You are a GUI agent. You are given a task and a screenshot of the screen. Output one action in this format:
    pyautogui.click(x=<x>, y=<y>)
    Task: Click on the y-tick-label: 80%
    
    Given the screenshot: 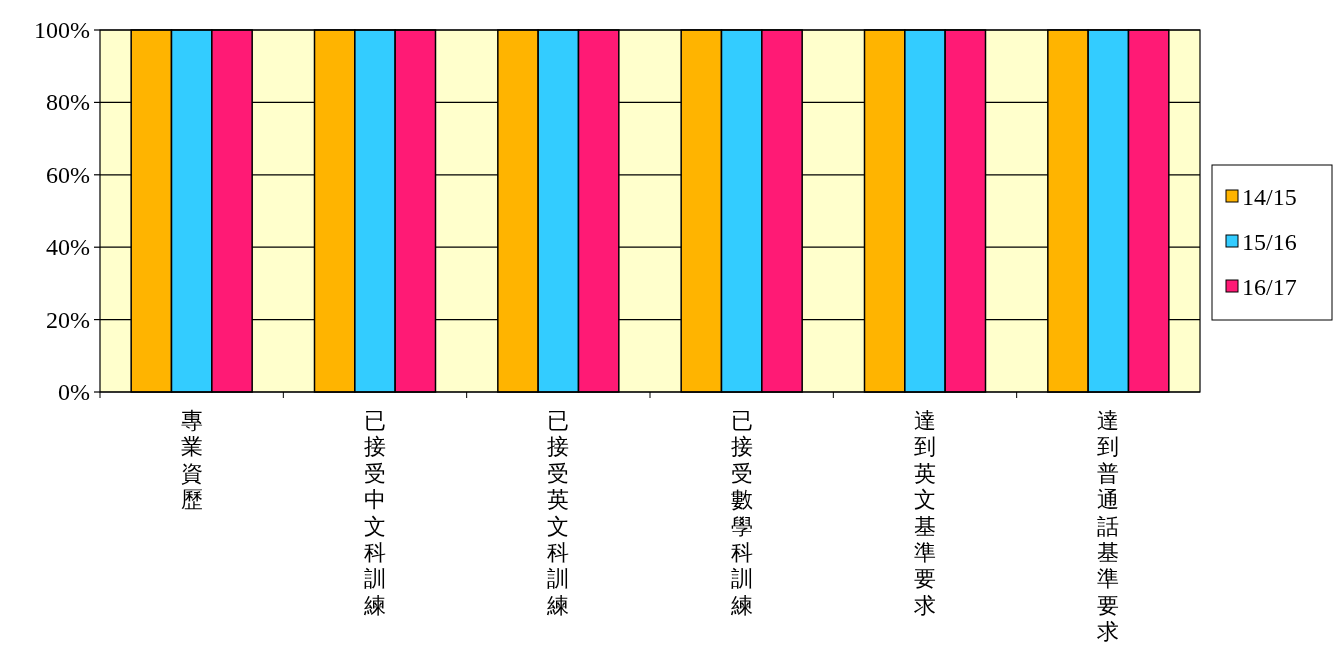 What is the action you would take?
    pyautogui.click(x=68, y=102)
    